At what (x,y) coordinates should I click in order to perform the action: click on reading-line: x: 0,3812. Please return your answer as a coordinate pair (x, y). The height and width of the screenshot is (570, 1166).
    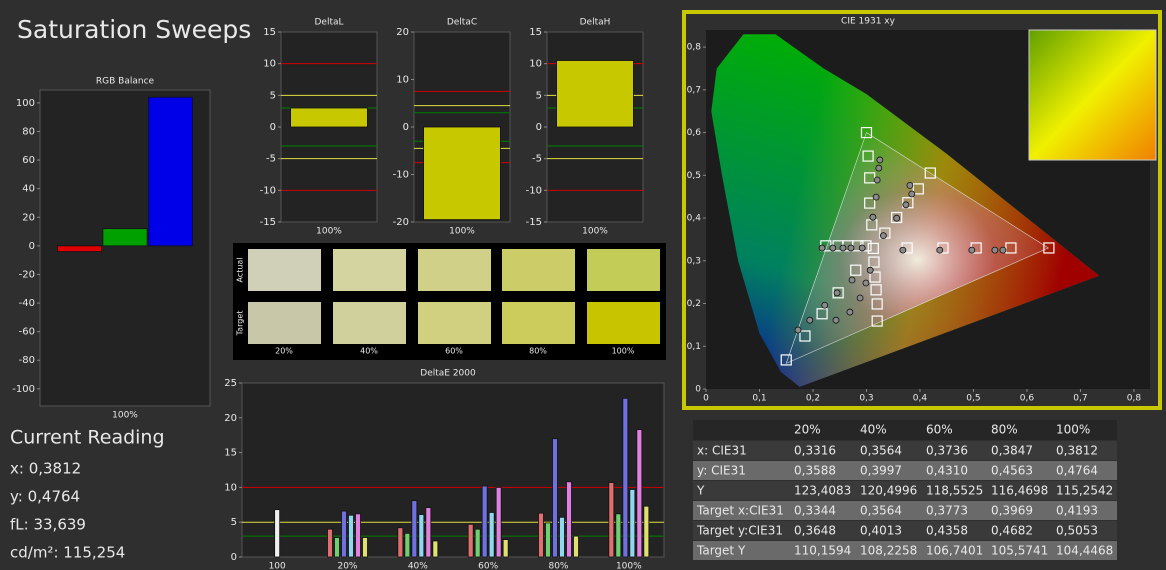
    Looking at the image, I should click on (45, 469).